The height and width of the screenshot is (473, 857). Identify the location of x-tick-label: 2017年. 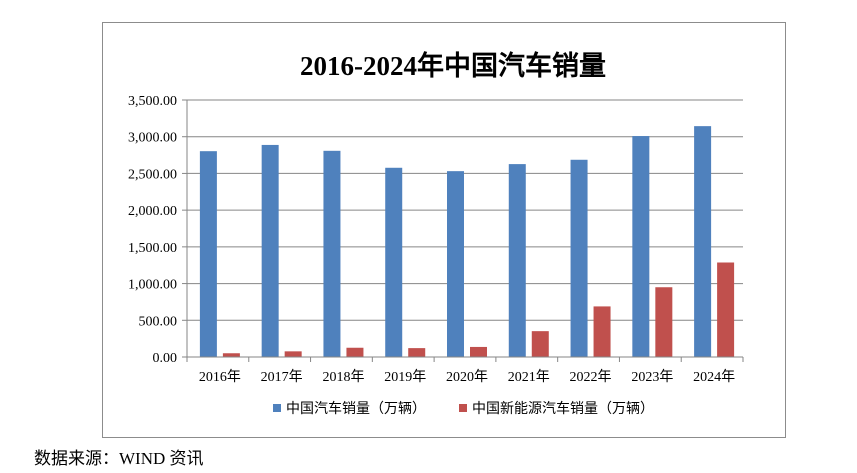
(282, 377).